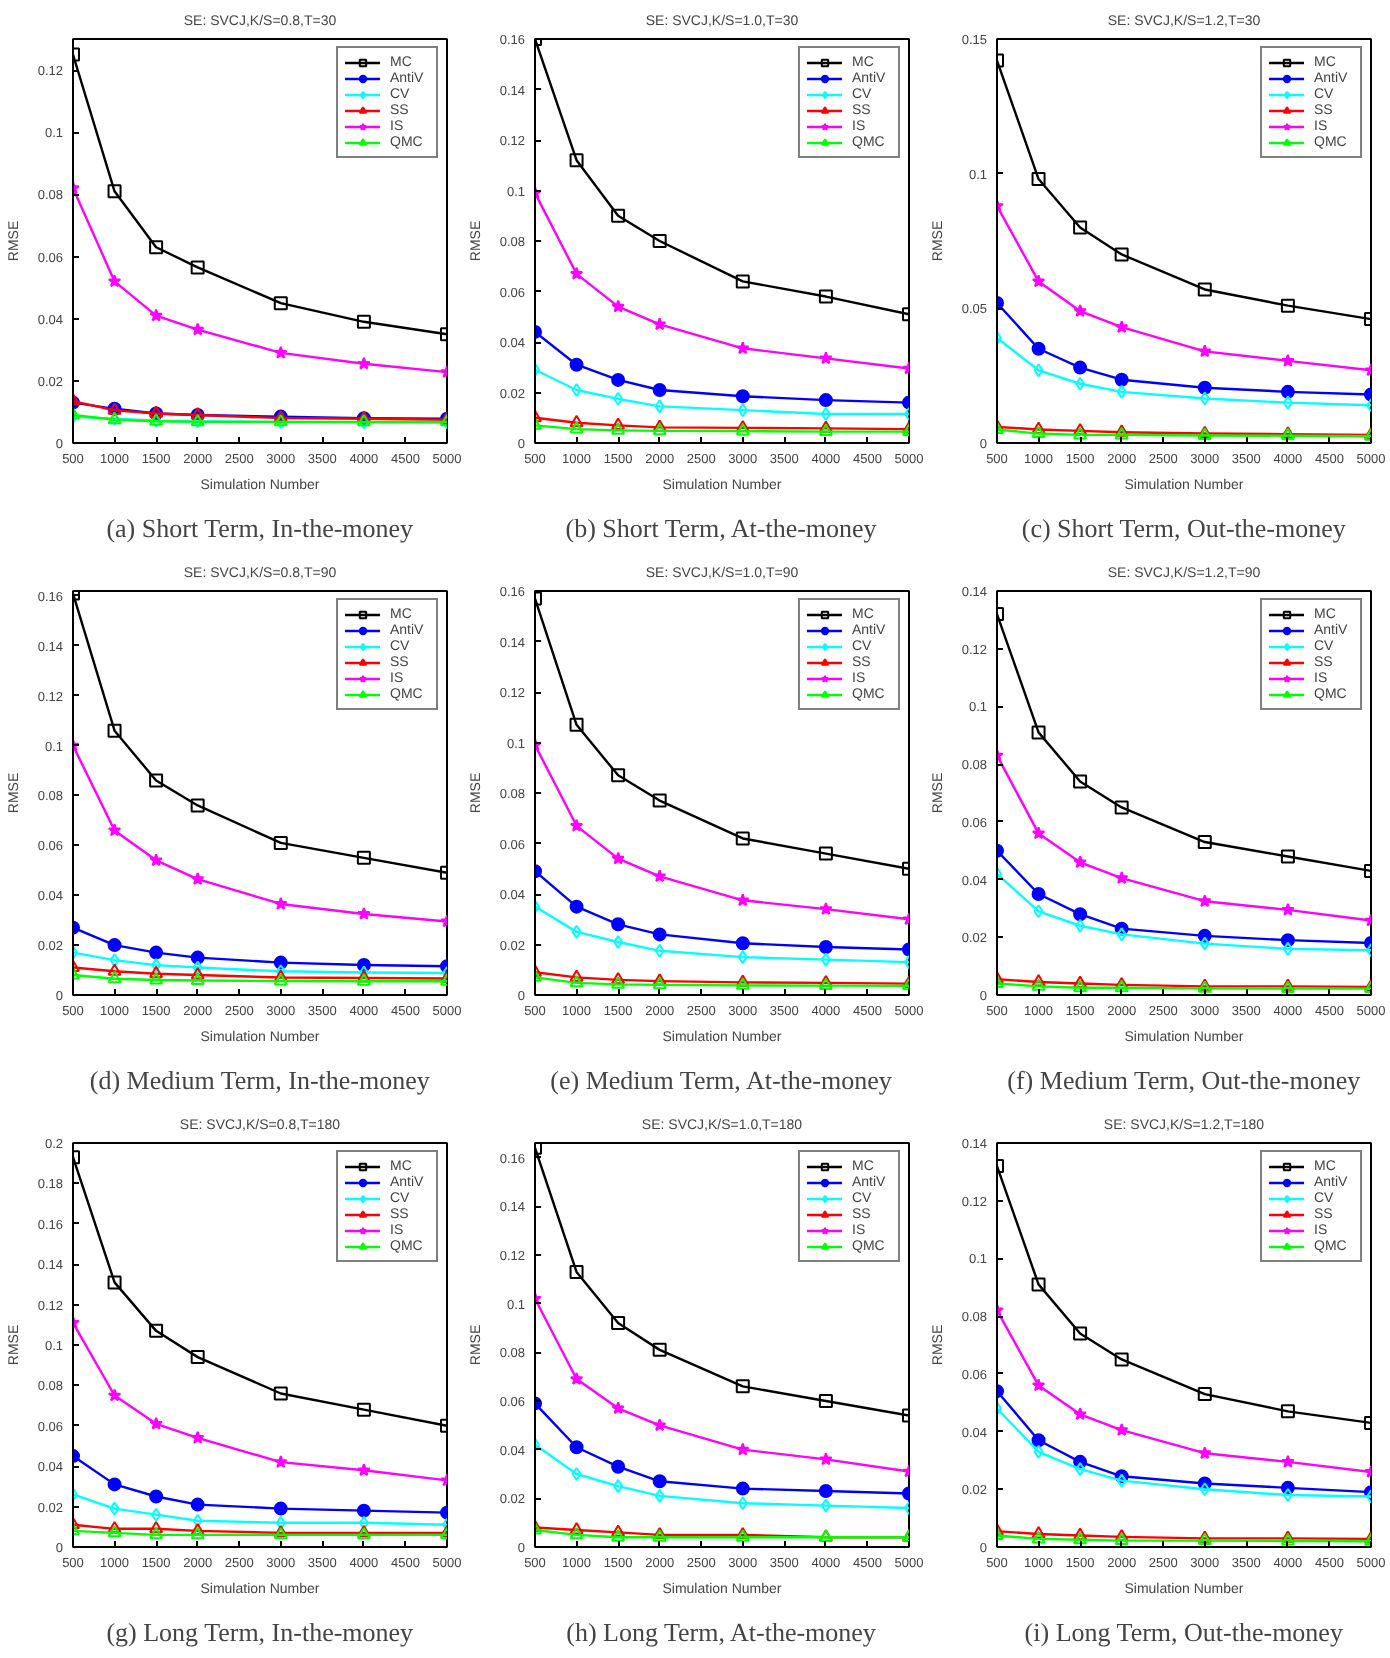 The image size is (1390, 1658). What do you see at coordinates (721, 528) in the screenshot?
I see `text: (b) Short Term, At-the-money` at bounding box center [721, 528].